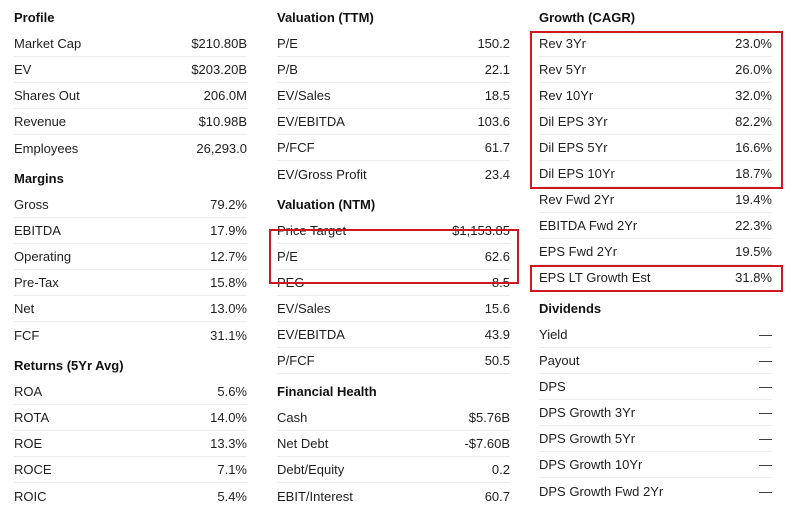 The image size is (793, 523). What do you see at coordinates (228, 230) in the screenshot?
I see `row-value: 17.9%` at bounding box center [228, 230].